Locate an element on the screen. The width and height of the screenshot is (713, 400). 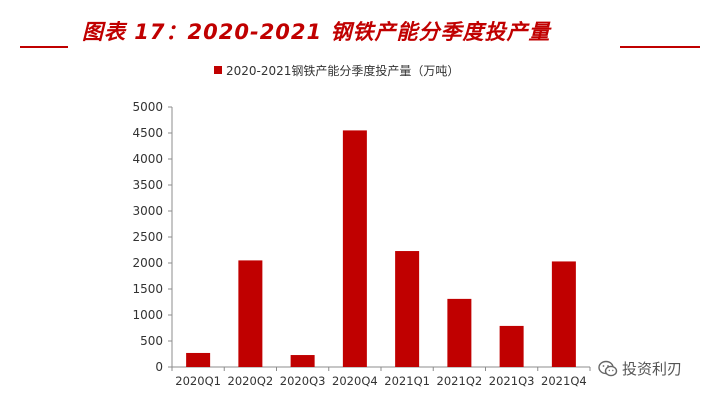
y-tick-label: 5000 is located at coordinates (147, 107).